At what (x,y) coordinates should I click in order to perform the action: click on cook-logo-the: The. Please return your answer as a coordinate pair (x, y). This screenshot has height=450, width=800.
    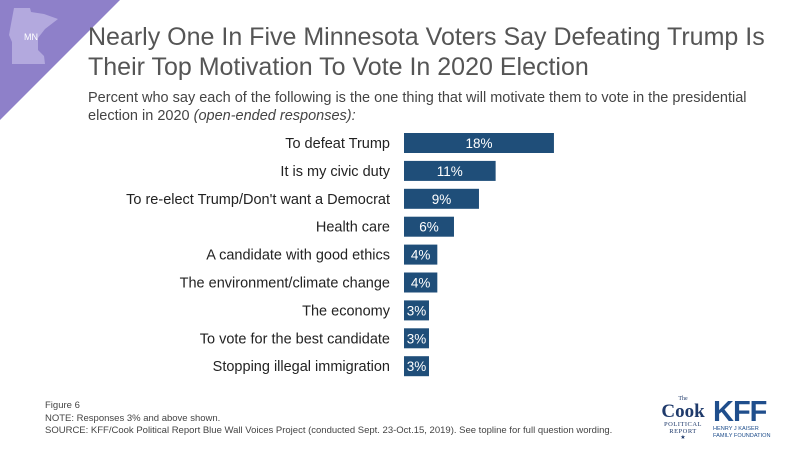
    Looking at the image, I should click on (683, 399).